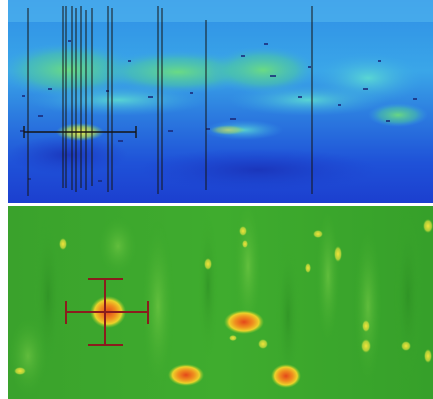 The image size is (433, 399). Describe the element at coordinates (80, 132) in the screenshot. I see `range-marker` at that location.